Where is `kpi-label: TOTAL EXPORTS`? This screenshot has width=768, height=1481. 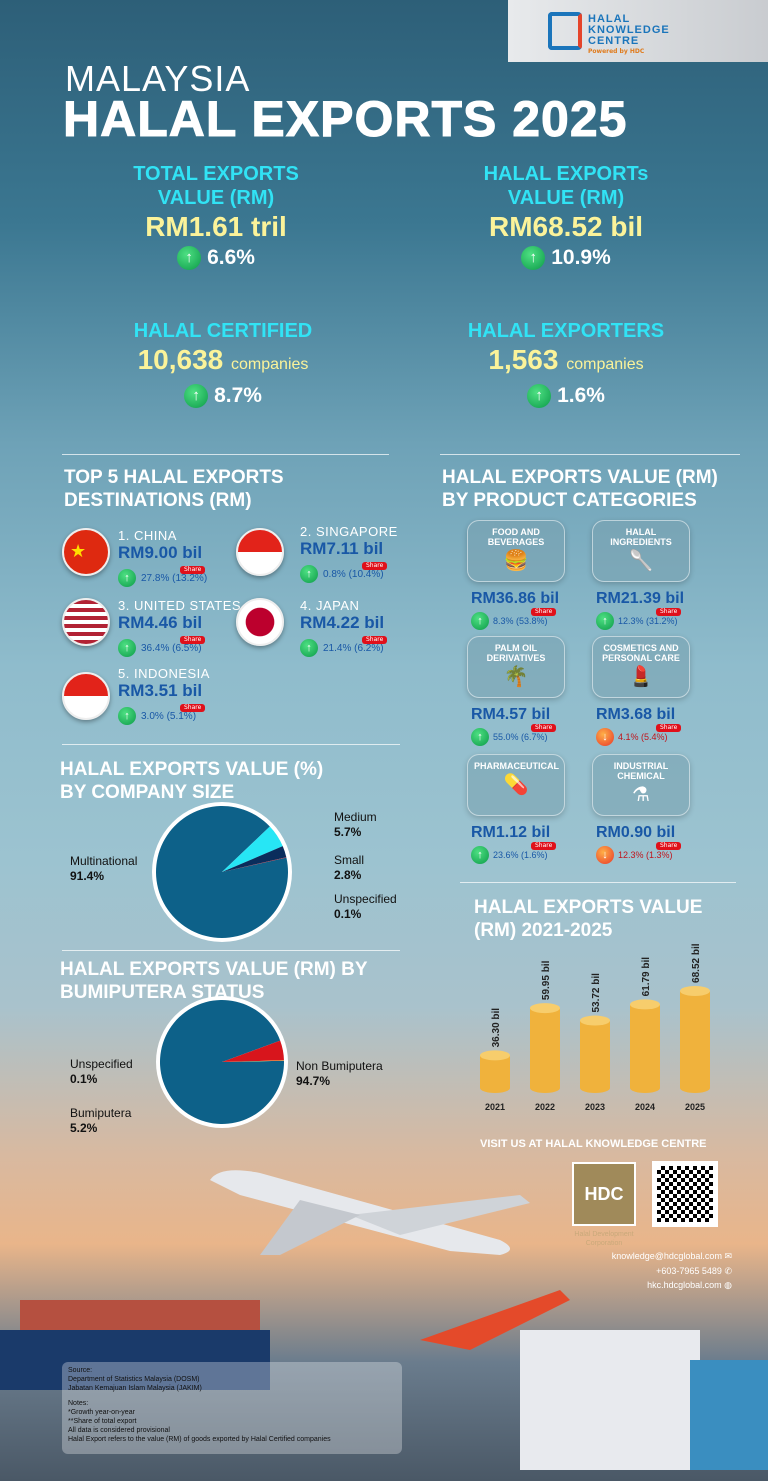
kpi-label: TOTAL EXPORTS is located at coordinates (216, 174).